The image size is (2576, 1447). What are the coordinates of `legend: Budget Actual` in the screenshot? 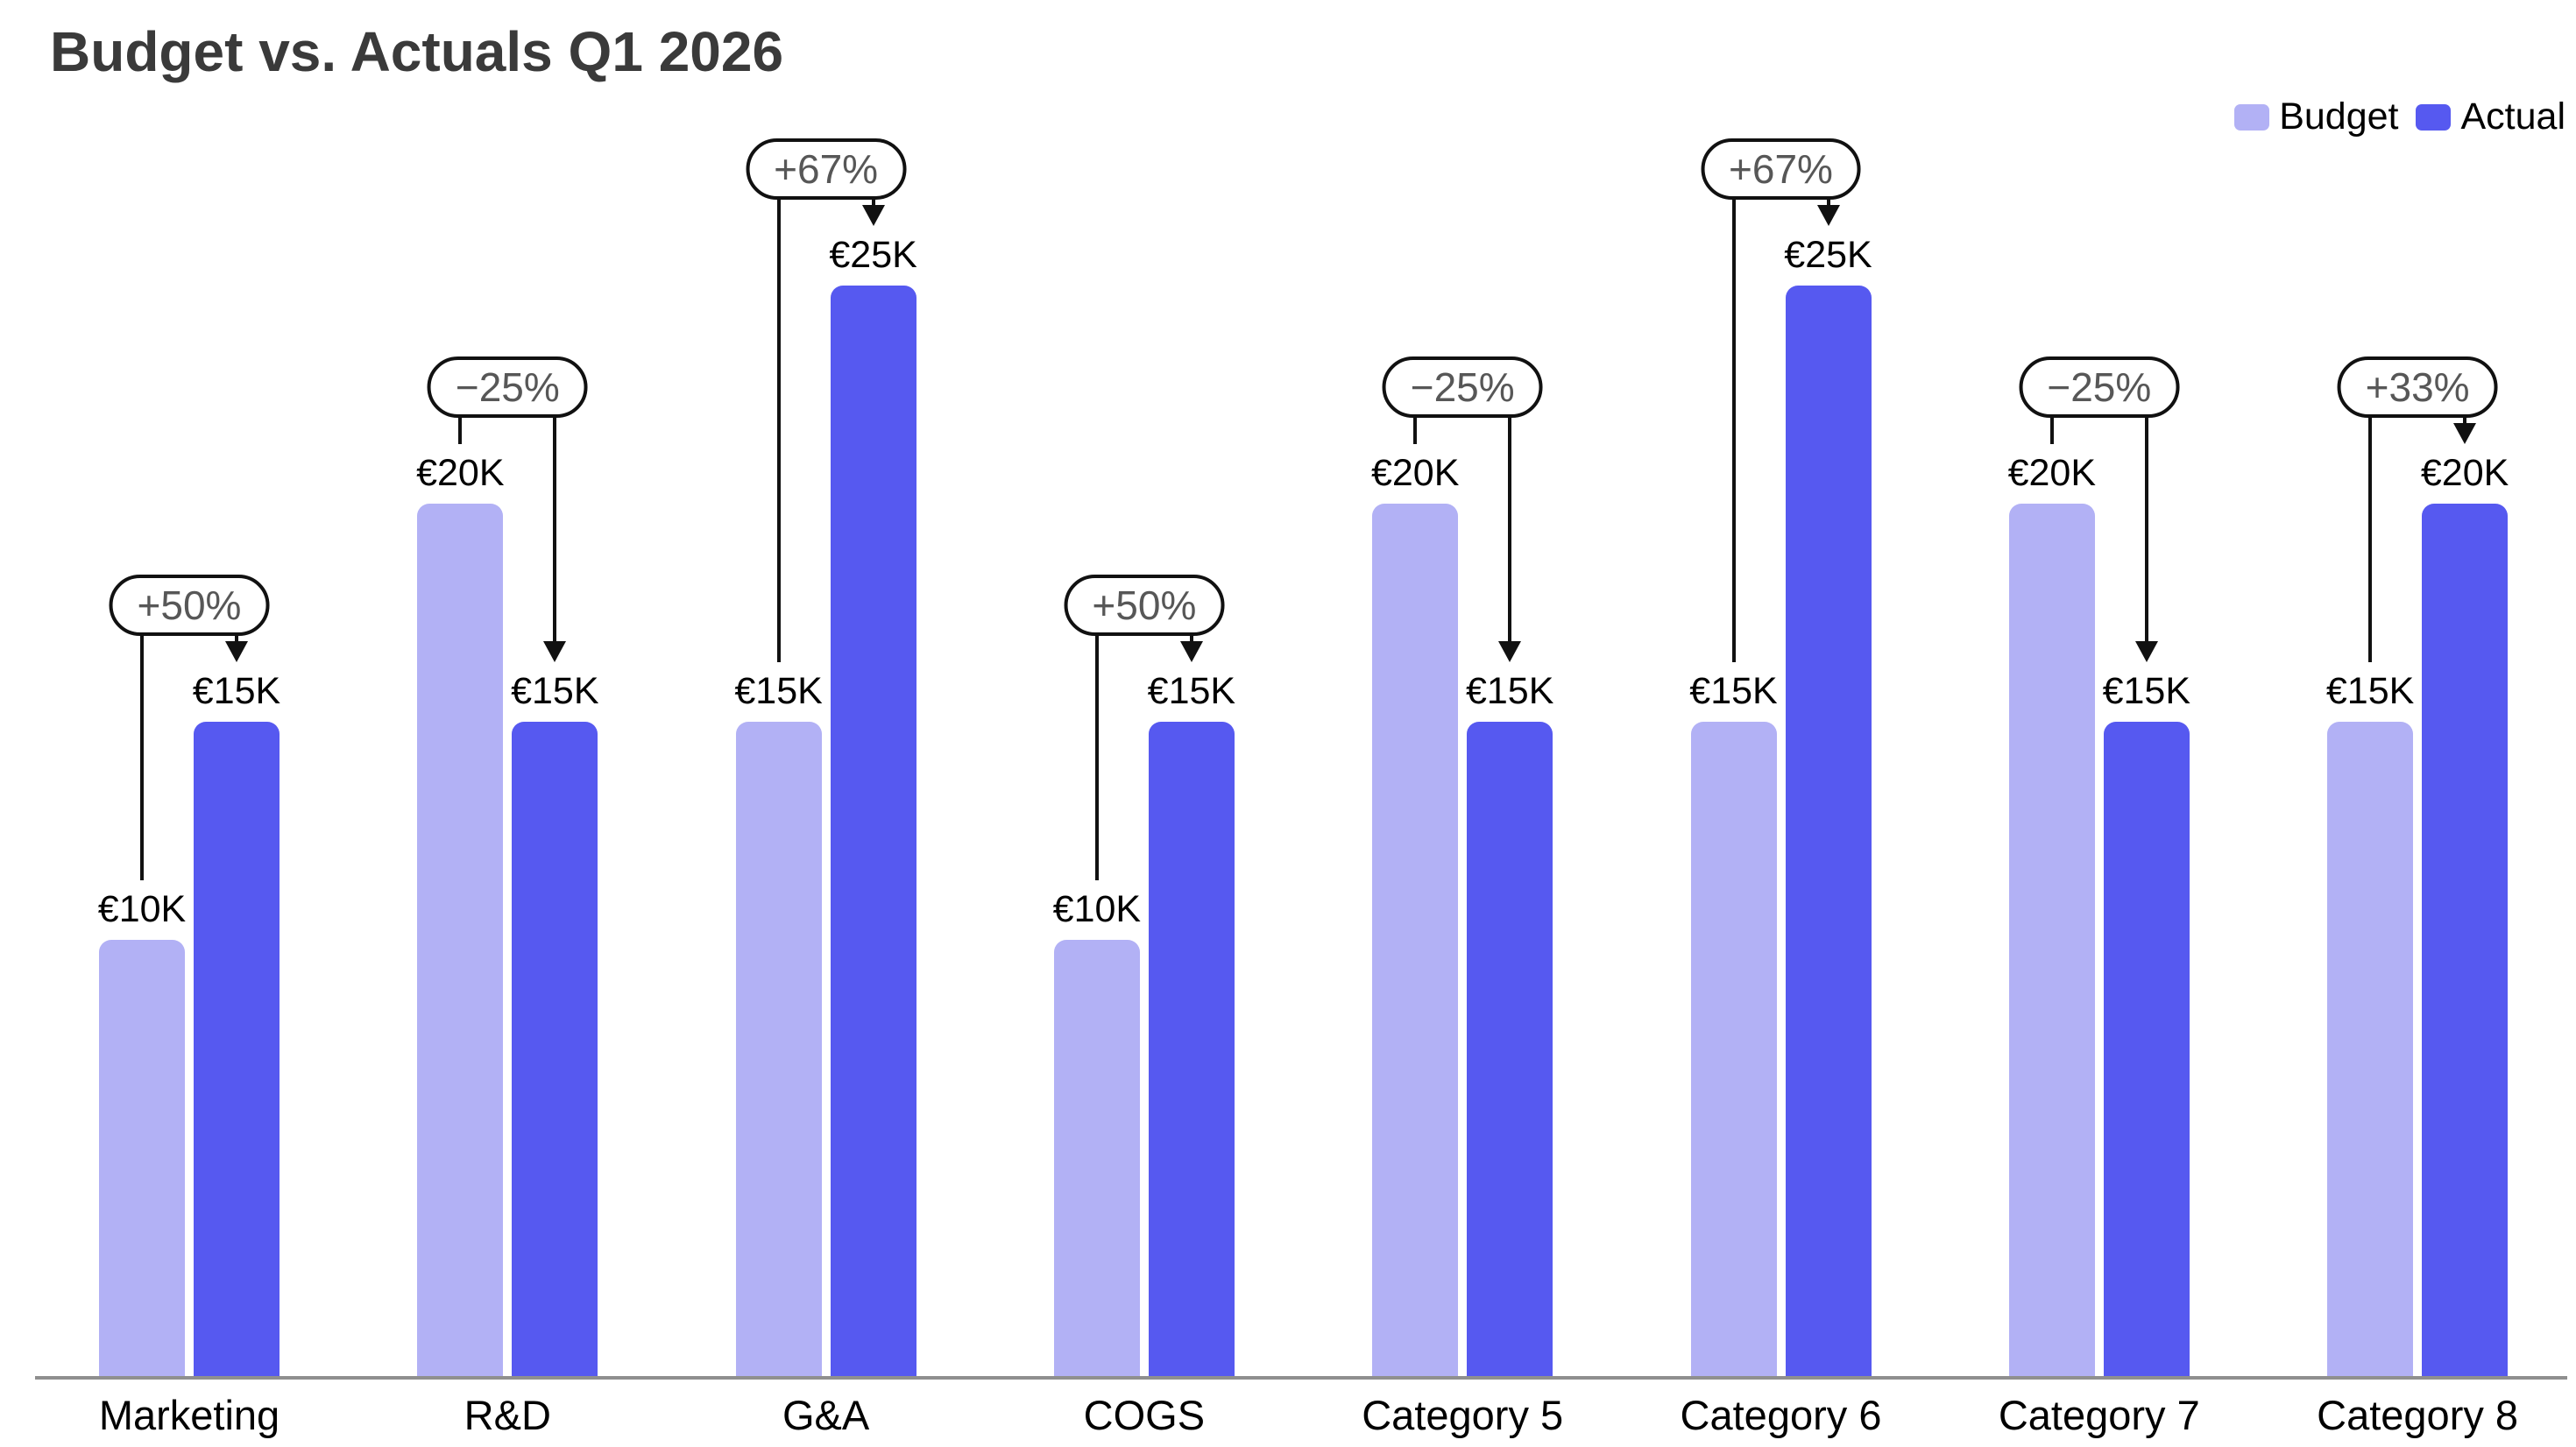 It's located at (2399, 117).